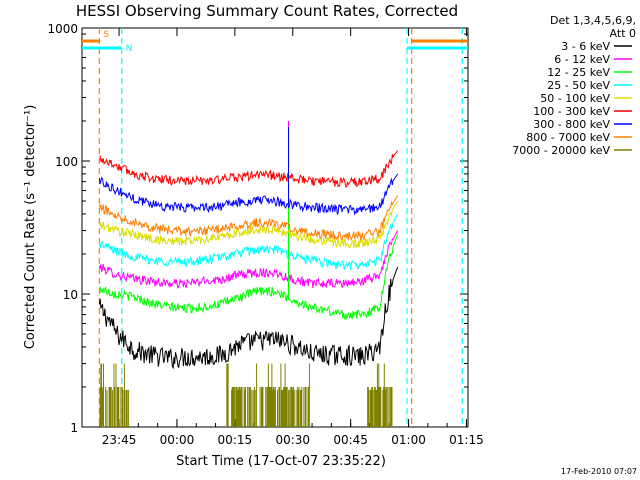  I want to click on legend-label: 50 - 100 keV, so click(575, 98).